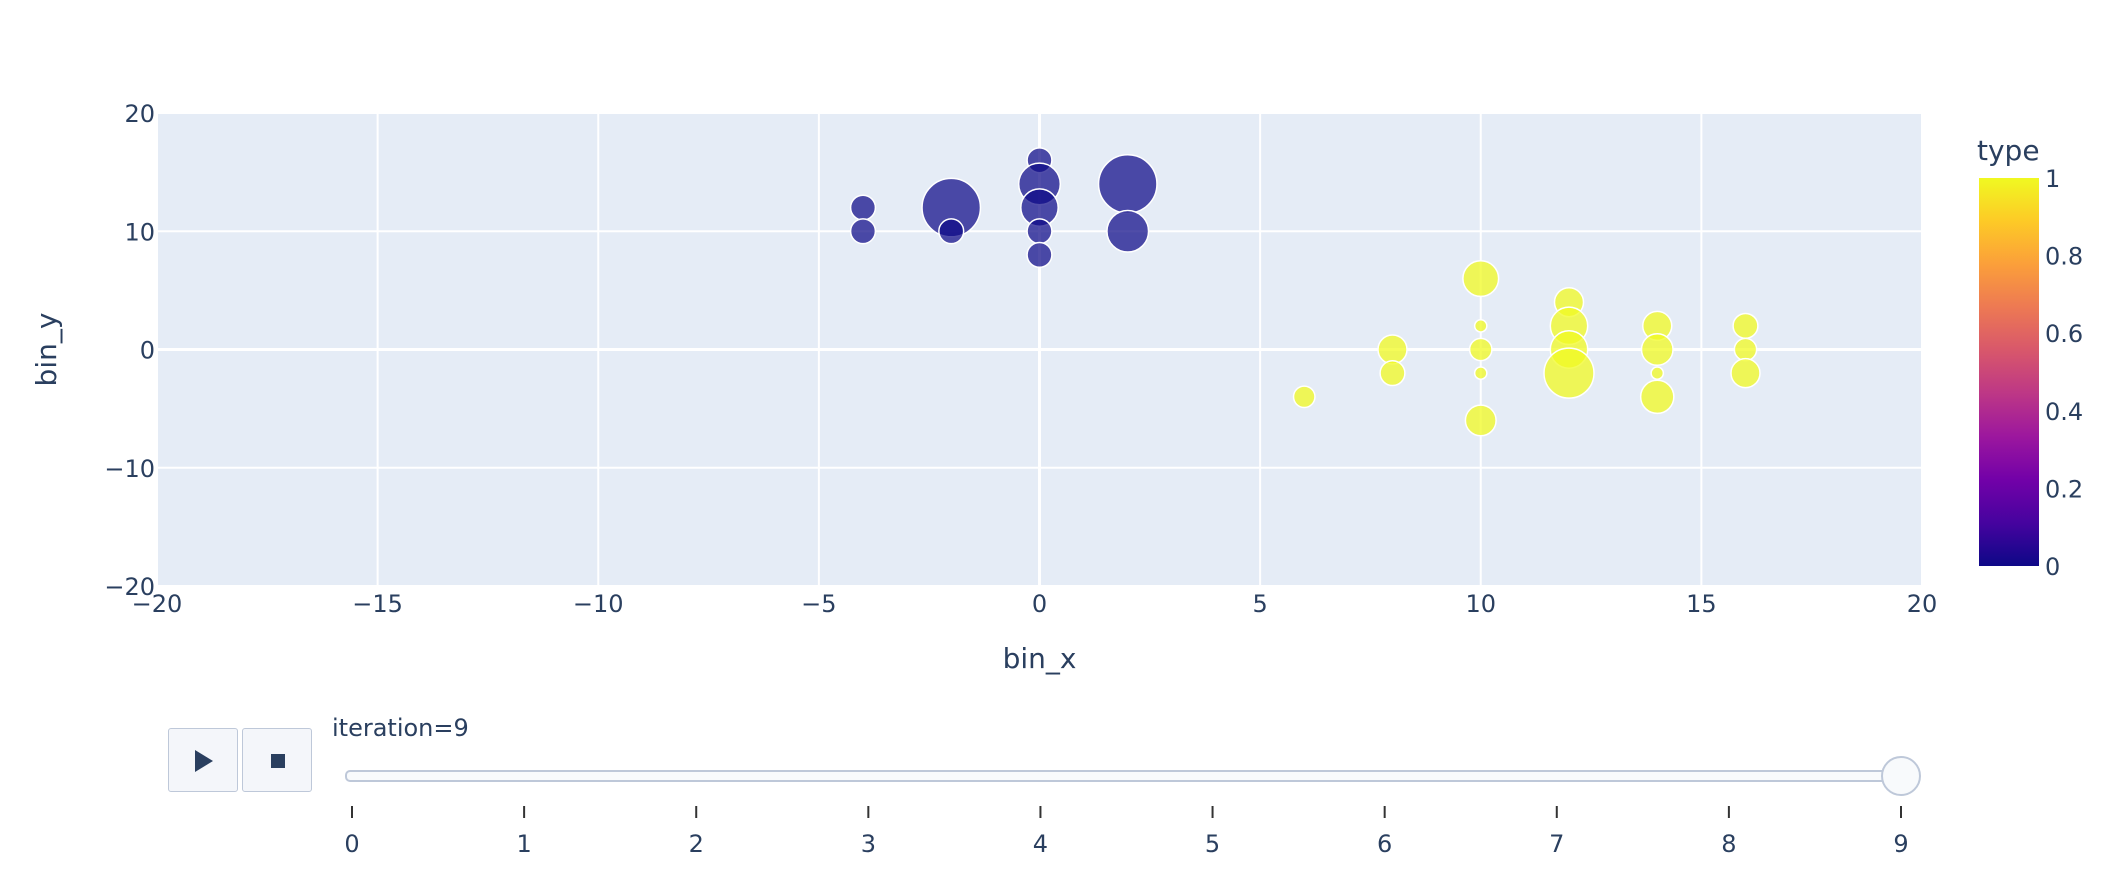 The width and height of the screenshot is (2114, 884). I want to click on slider-rail, so click(1130, 776).